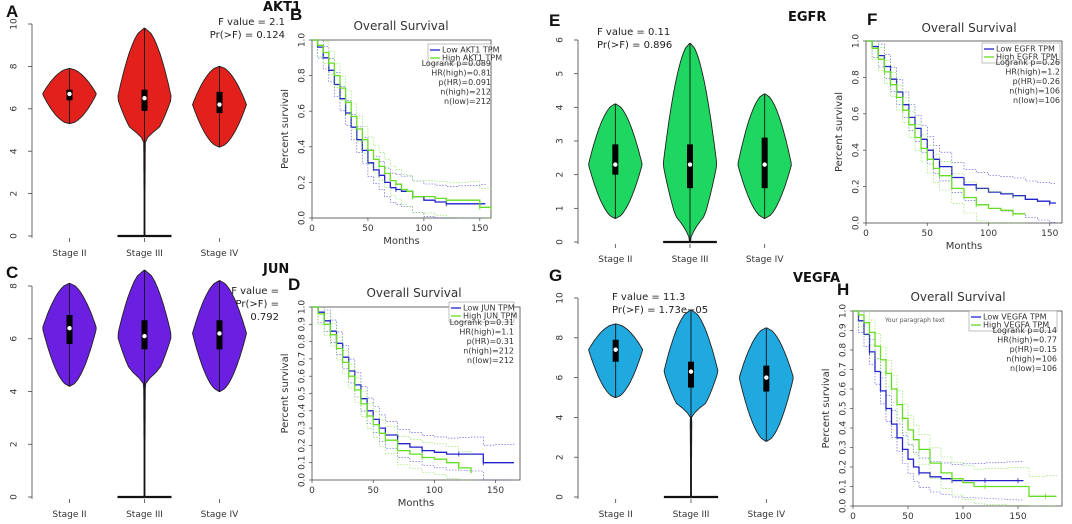 This screenshot has height=524, width=1072. I want to click on survival-stat: HR(high)=0.77, so click(1027, 340).